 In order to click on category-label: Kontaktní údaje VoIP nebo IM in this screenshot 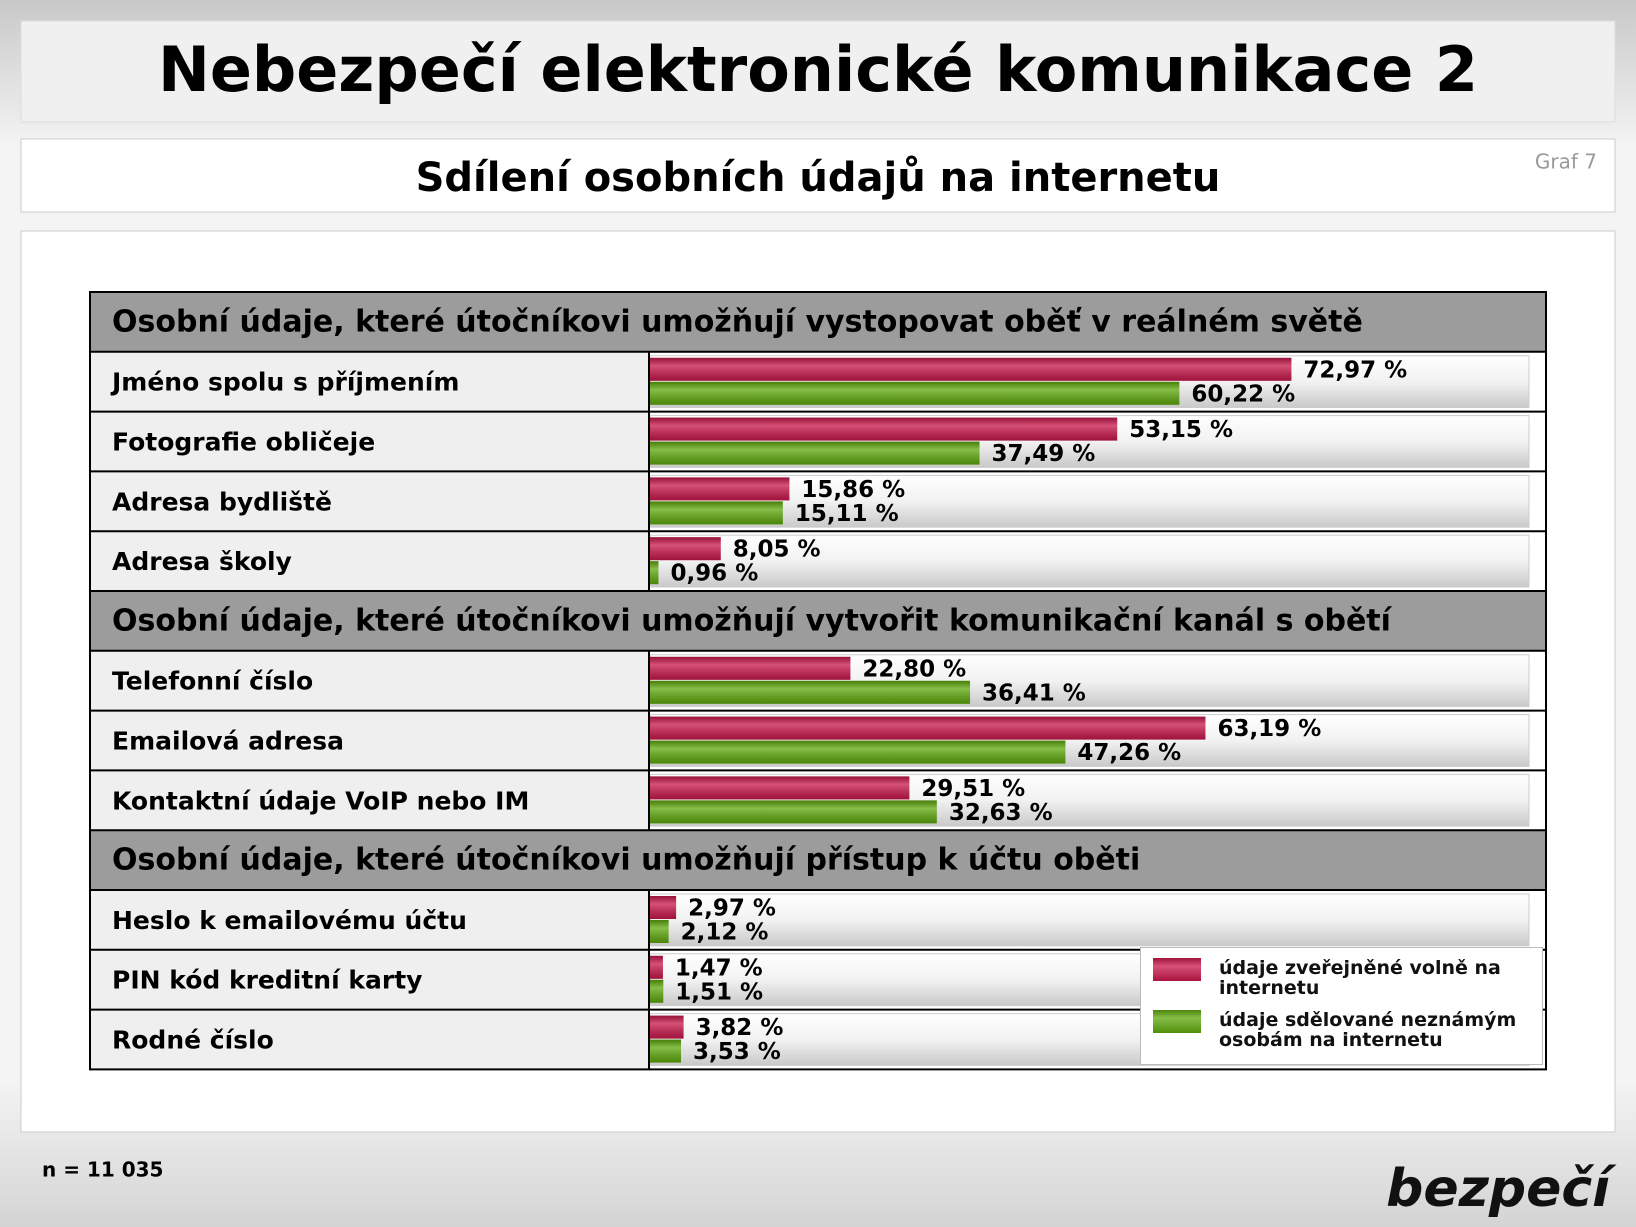, I will do `click(320, 800)`.